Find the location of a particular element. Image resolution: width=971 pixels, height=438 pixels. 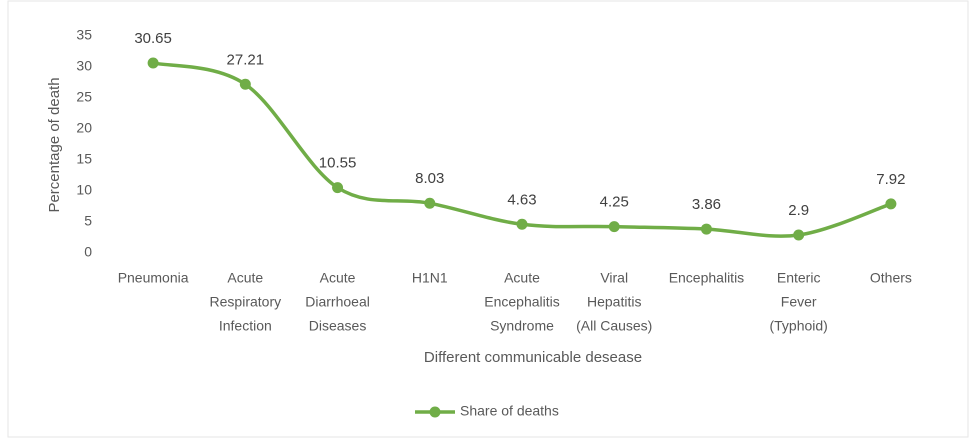

data-label: 4.25 is located at coordinates (614, 202).